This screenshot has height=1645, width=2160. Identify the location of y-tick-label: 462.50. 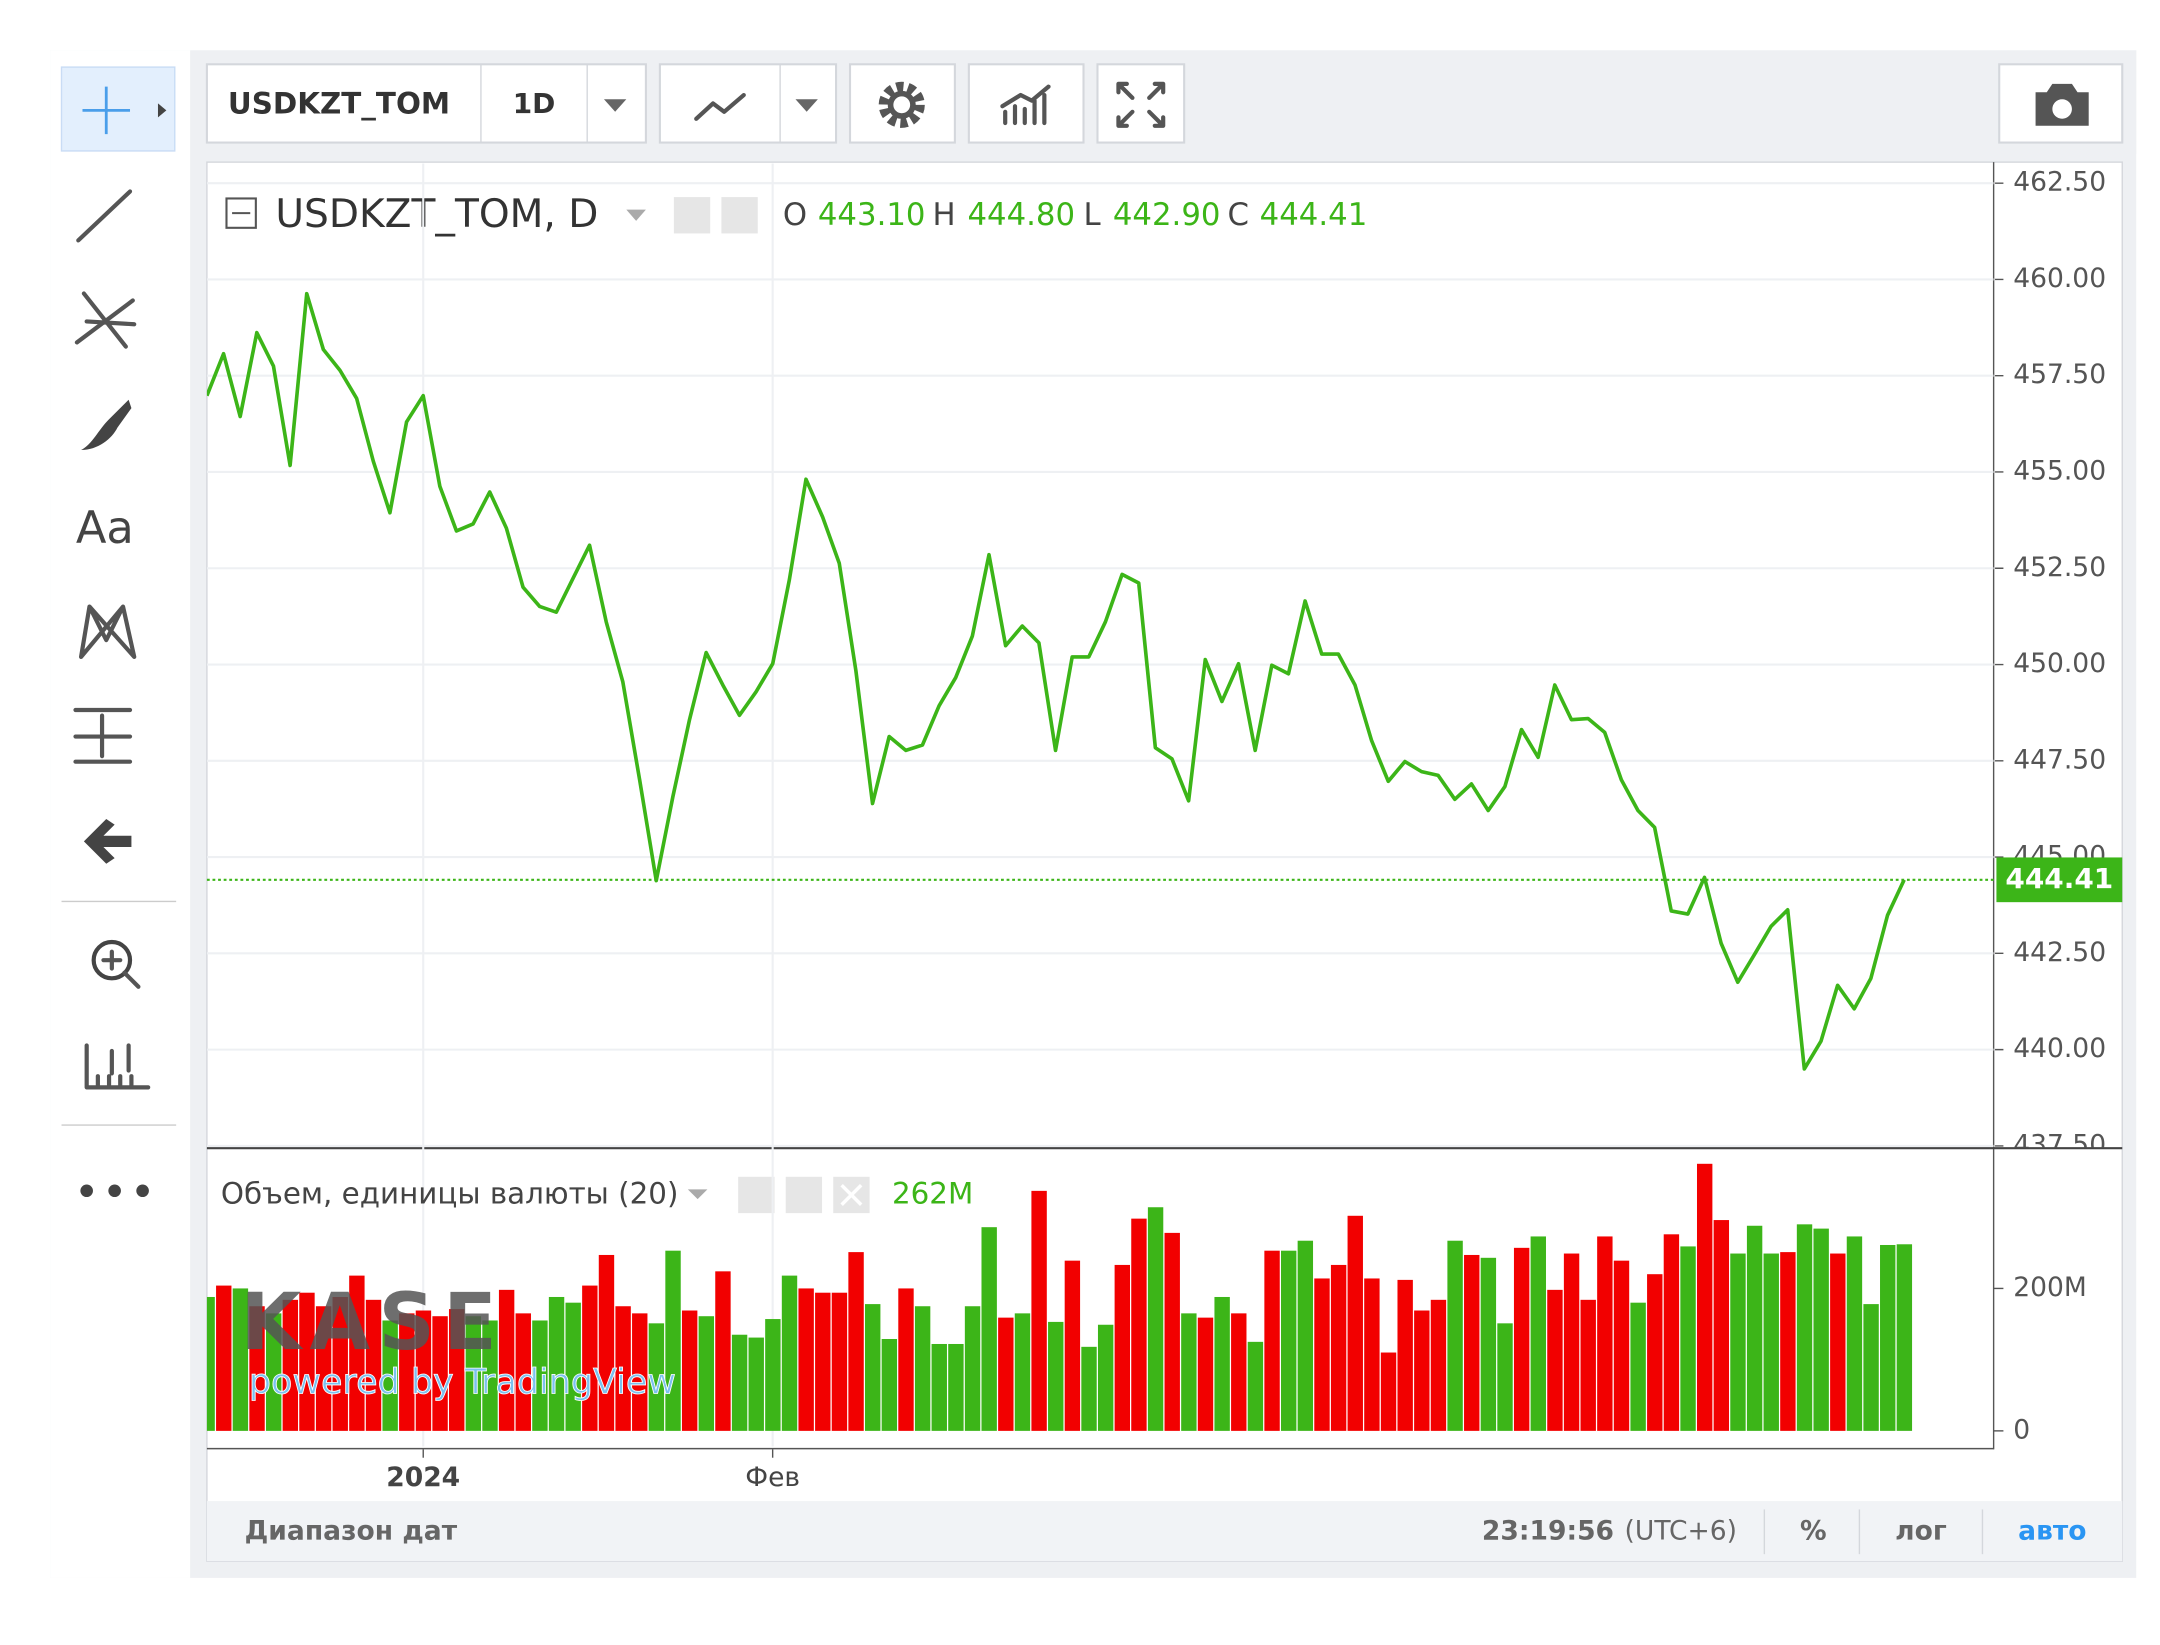
(2059, 182).